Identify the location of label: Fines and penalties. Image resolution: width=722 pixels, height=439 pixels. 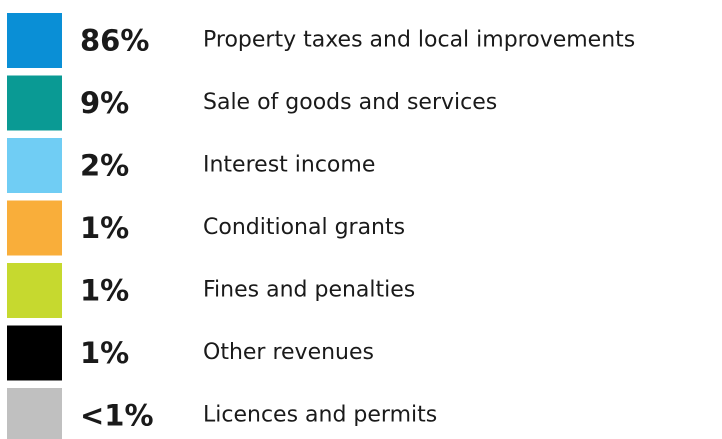
(309, 290).